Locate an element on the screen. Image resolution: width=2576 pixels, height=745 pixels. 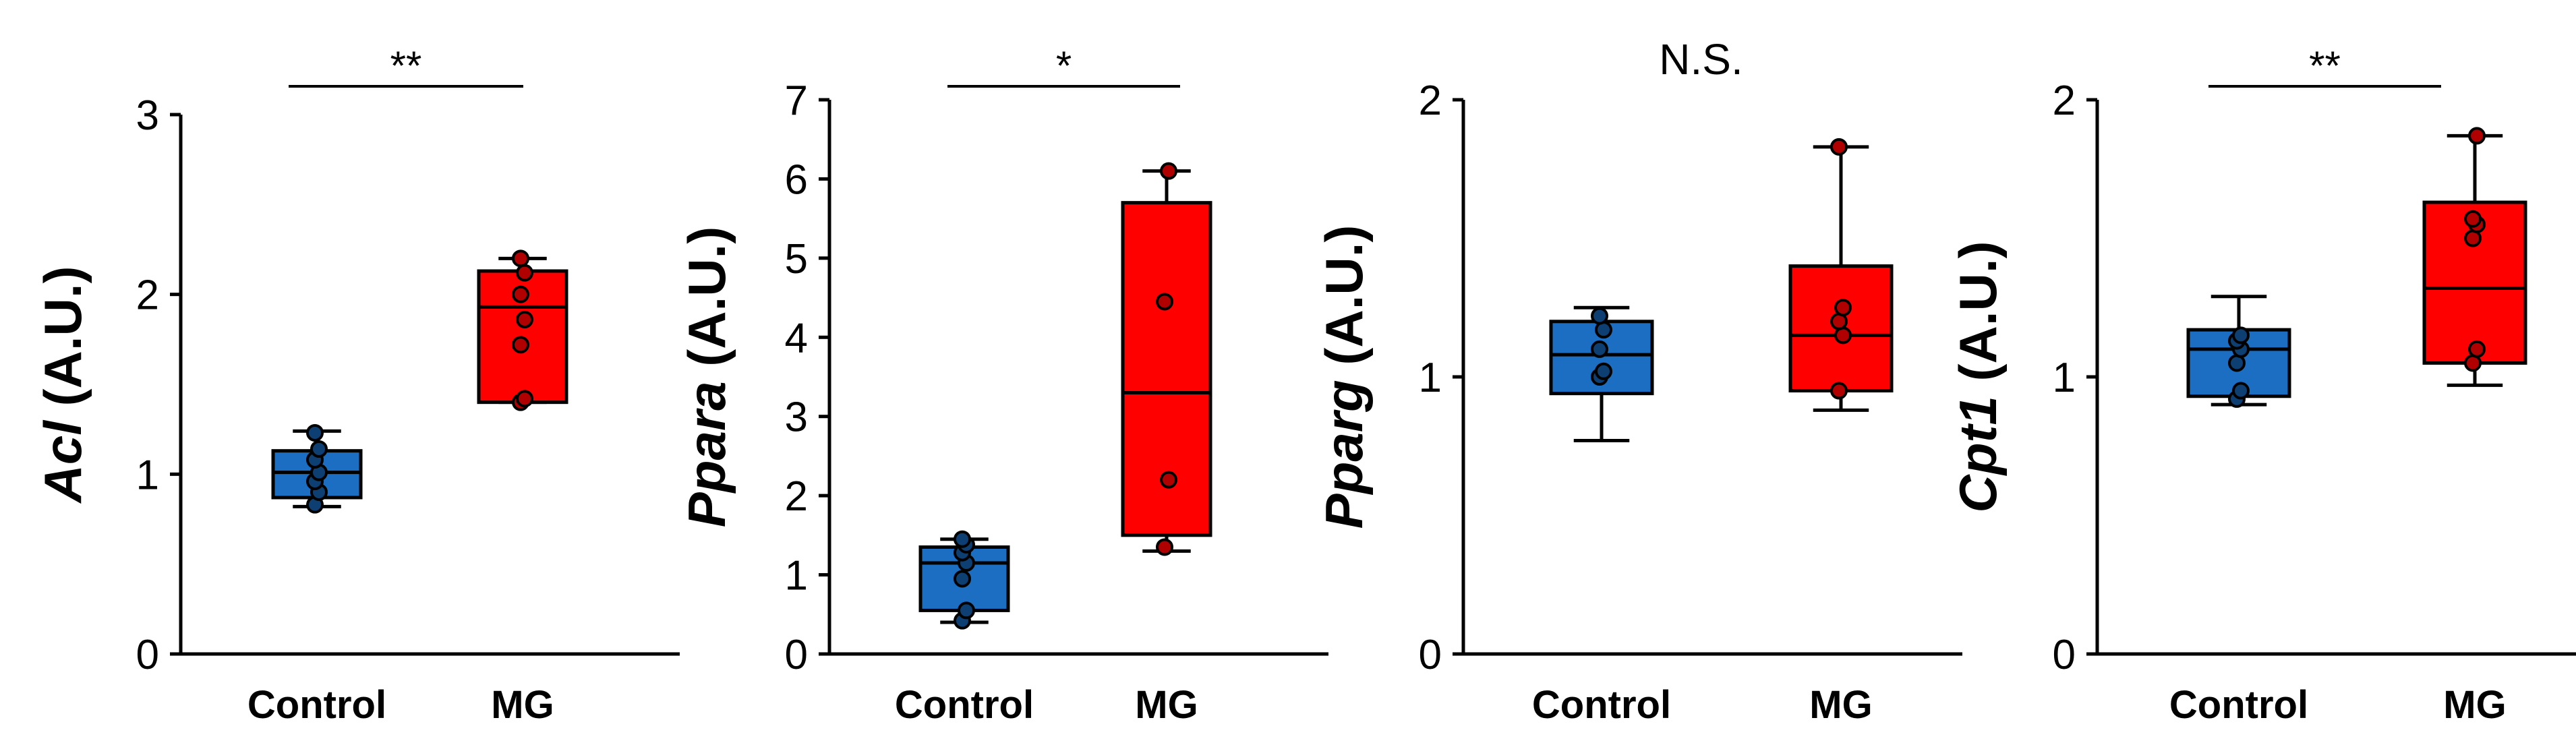
y-axis-title: Cpt1 (A.U.) is located at coordinates (1978, 377).